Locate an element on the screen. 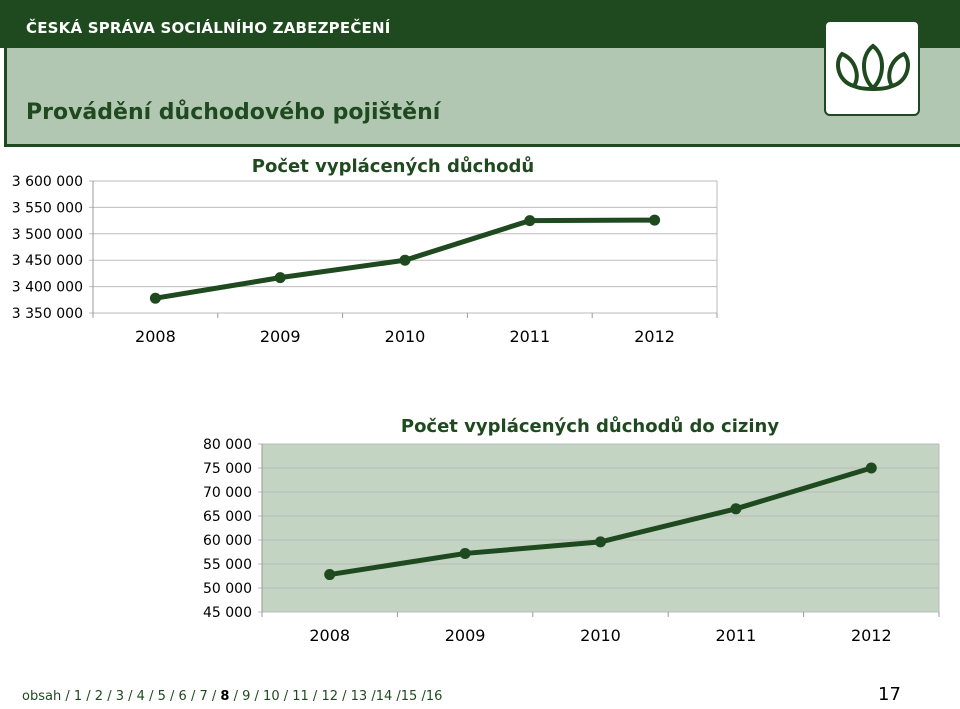 The image size is (960, 709). y-tick-label: 70 000 is located at coordinates (227, 493).